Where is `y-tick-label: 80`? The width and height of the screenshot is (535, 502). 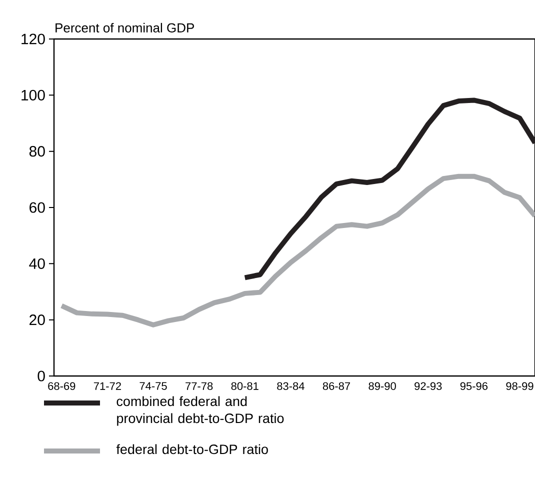
y-tick-label: 80 is located at coordinates (37, 151).